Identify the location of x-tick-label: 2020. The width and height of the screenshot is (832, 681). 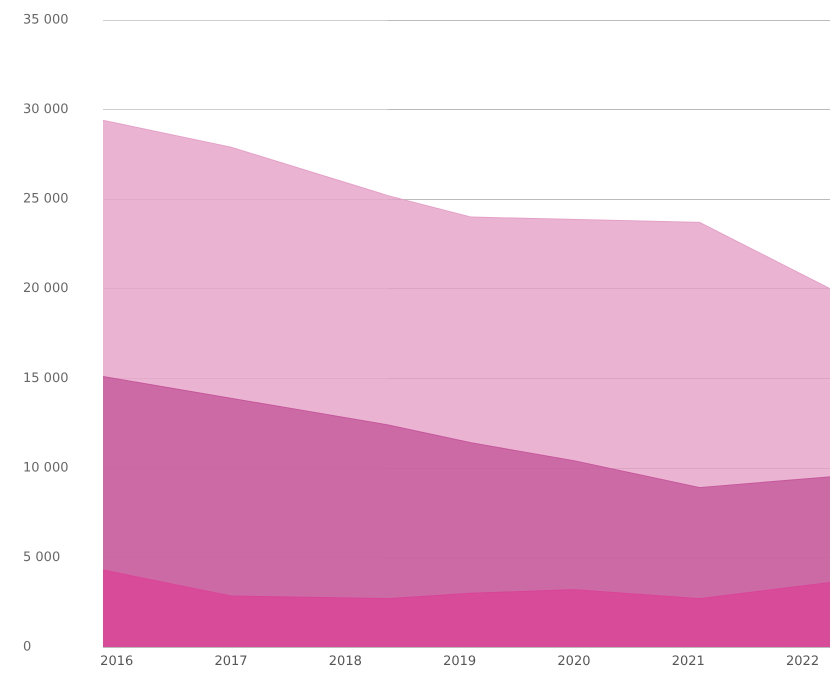
(573, 661).